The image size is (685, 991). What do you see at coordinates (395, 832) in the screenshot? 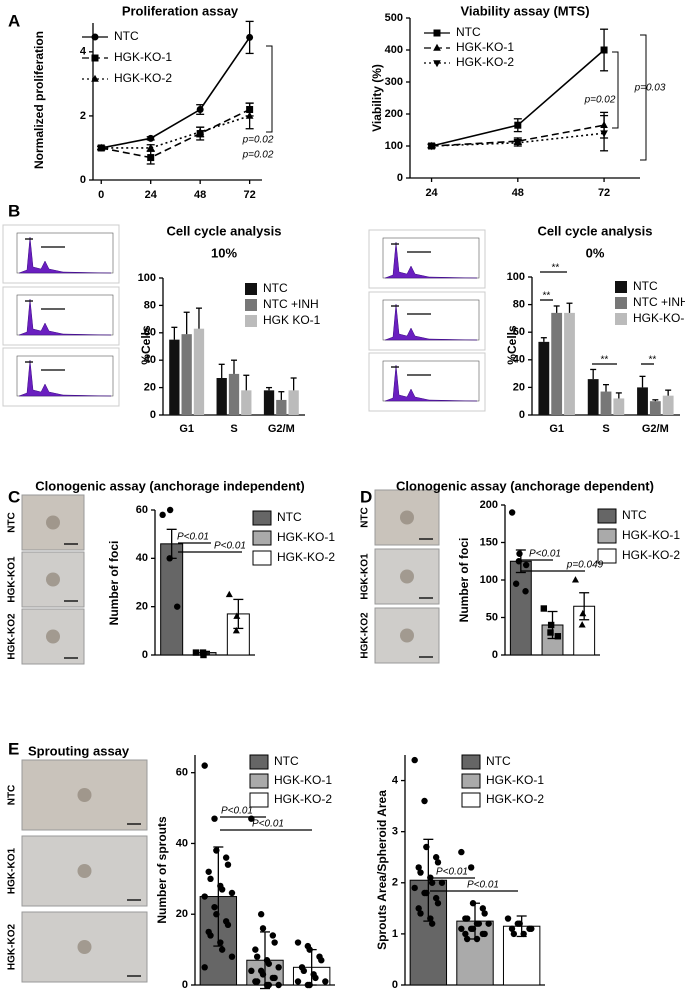
I see `y-tick-label: 3` at bounding box center [395, 832].